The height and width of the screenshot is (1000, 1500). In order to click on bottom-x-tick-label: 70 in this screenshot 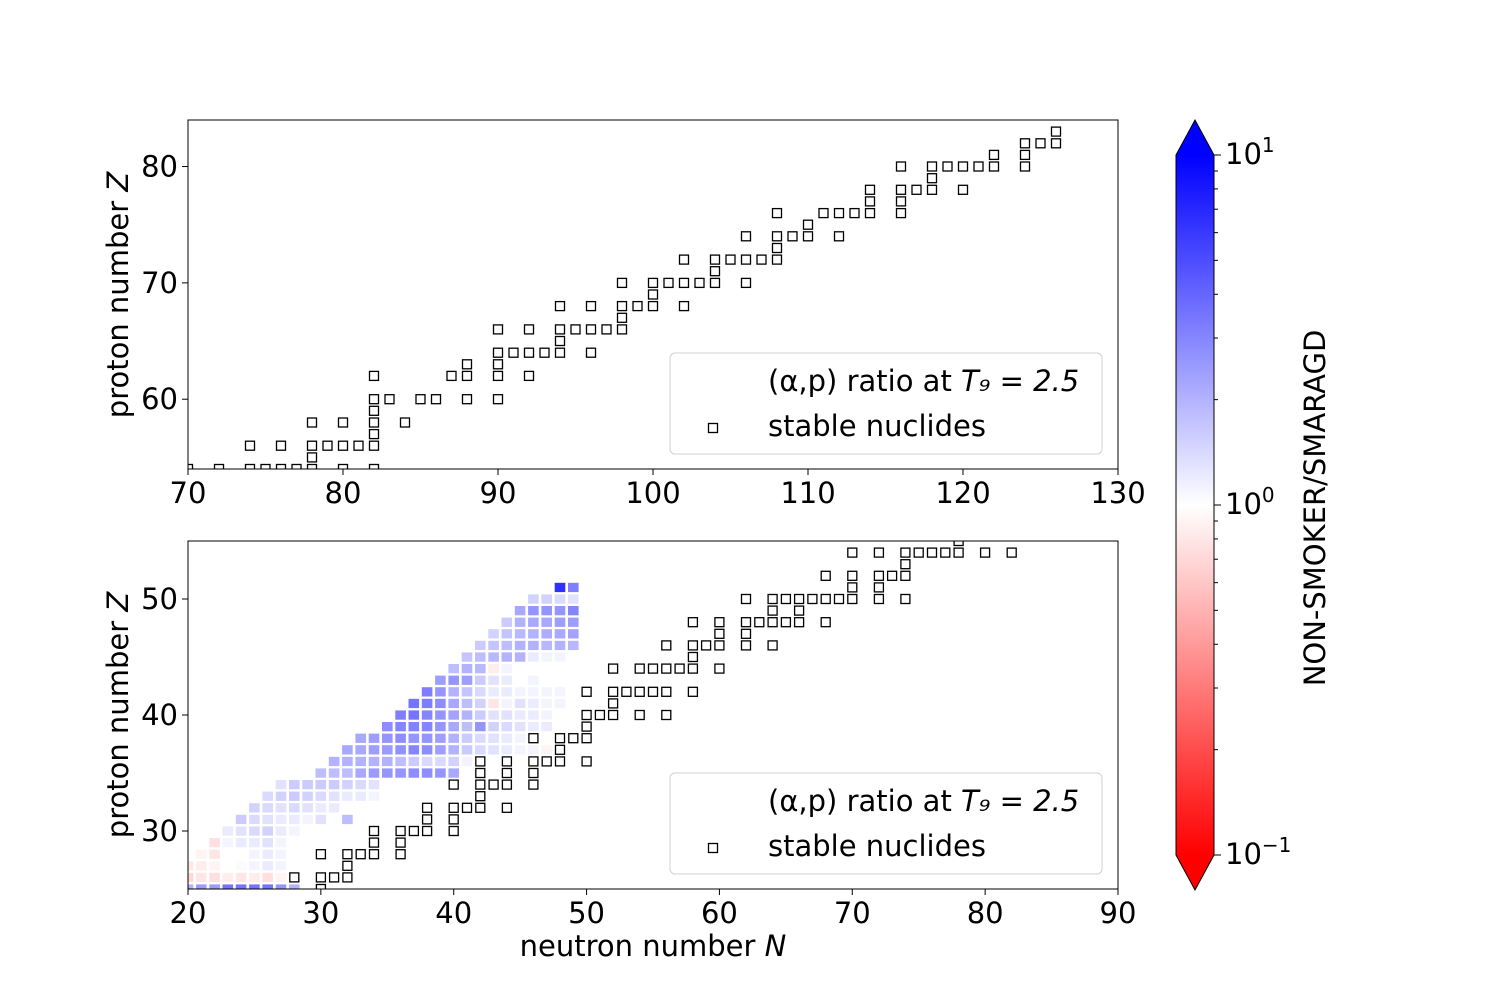, I will do `click(852, 913)`.